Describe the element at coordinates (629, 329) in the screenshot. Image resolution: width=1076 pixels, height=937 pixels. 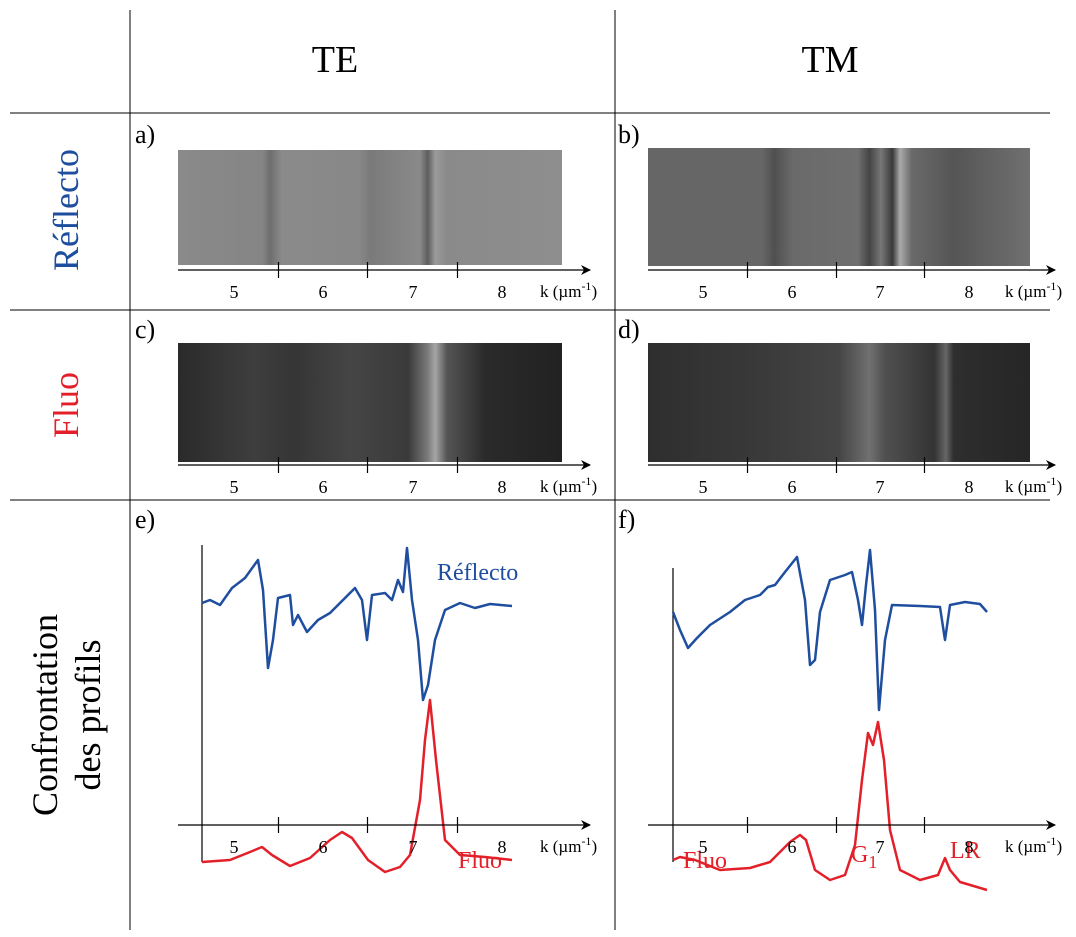
I see `panel-label: d)` at that location.